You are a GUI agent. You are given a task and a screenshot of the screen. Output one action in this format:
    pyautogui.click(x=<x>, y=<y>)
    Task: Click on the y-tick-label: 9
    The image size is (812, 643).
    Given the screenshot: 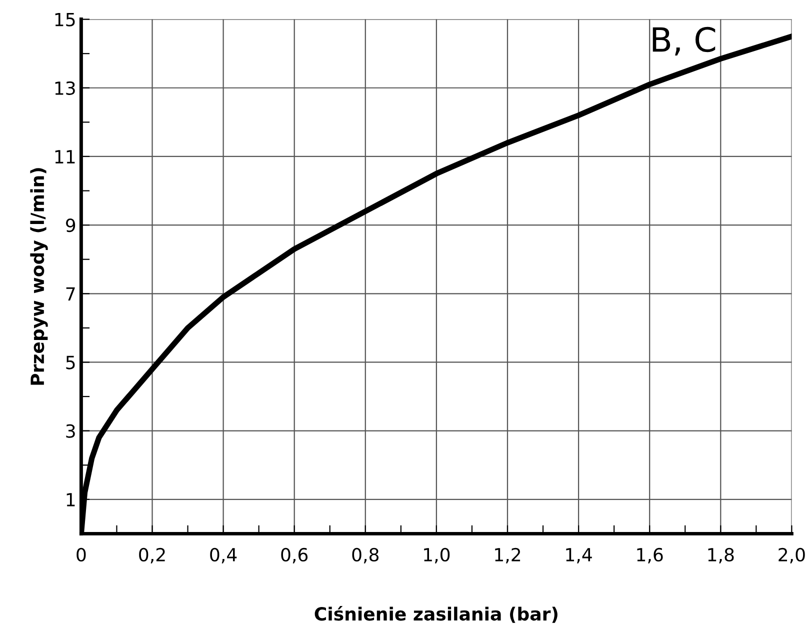 What is the action you would take?
    pyautogui.click(x=71, y=225)
    